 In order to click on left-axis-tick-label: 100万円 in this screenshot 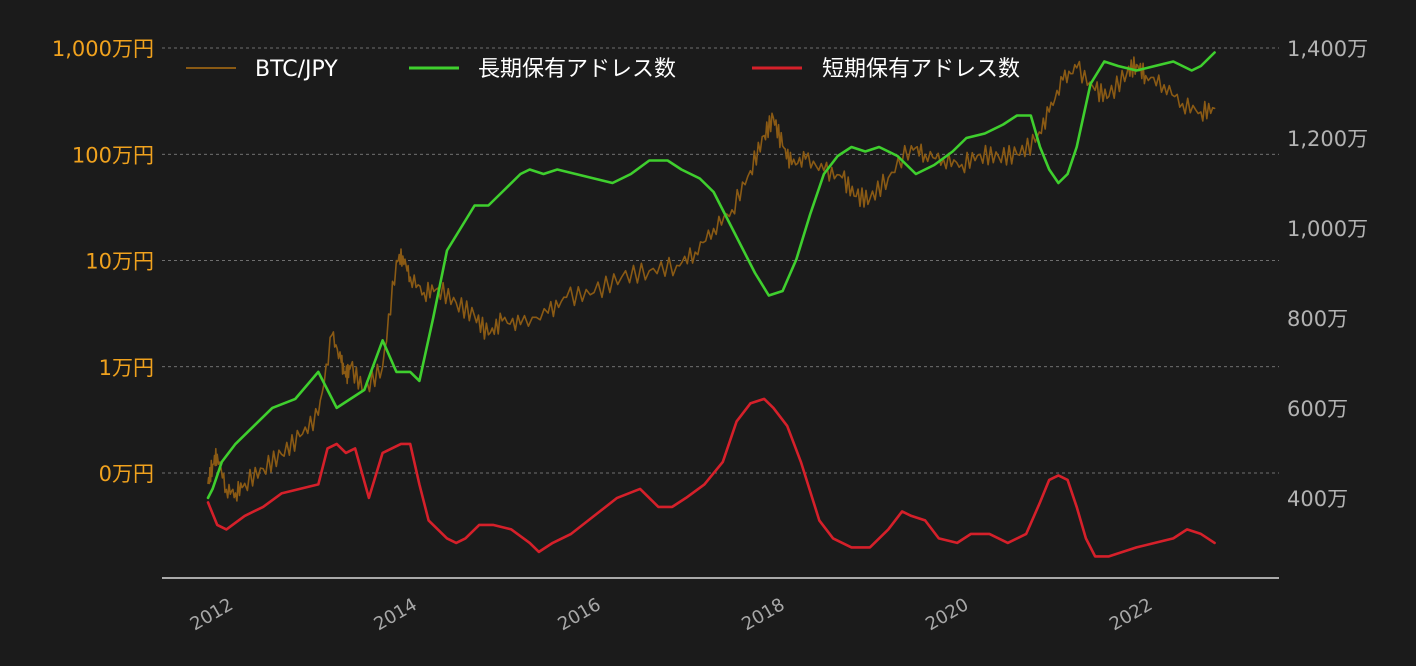, I will do `click(113, 155)`.